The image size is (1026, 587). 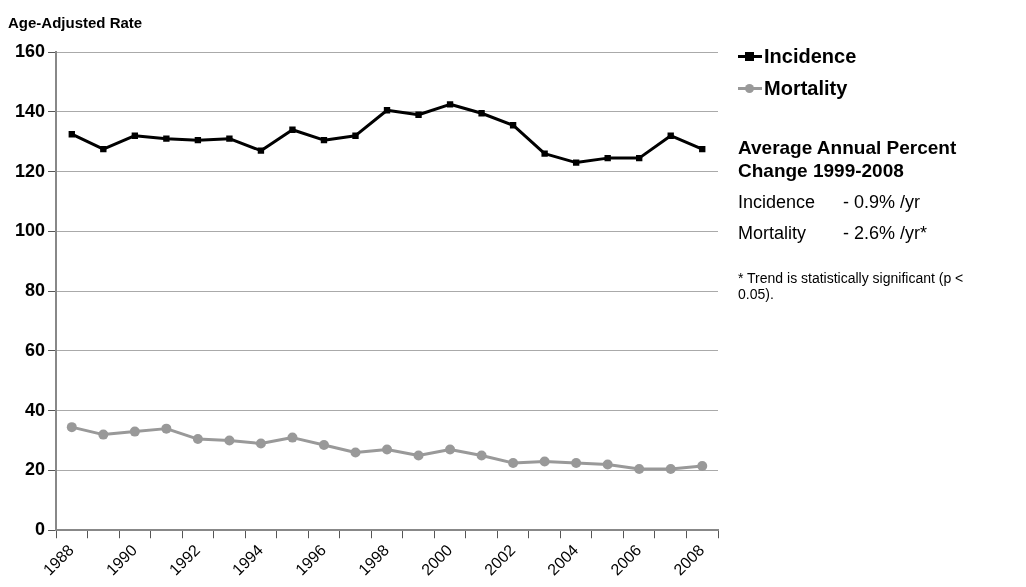 What do you see at coordinates (851, 286) in the screenshot?
I see `text: * Trend is statistically significant (p < 0.05).` at bounding box center [851, 286].